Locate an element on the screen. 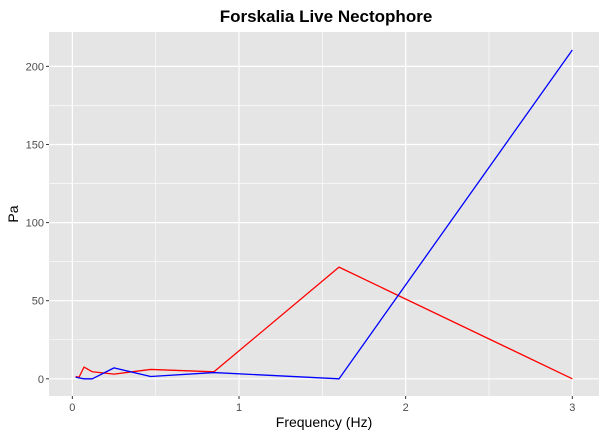 Image resolution: width=607 pixels, height=437 pixels. x-tick-label: 1 is located at coordinates (239, 408).